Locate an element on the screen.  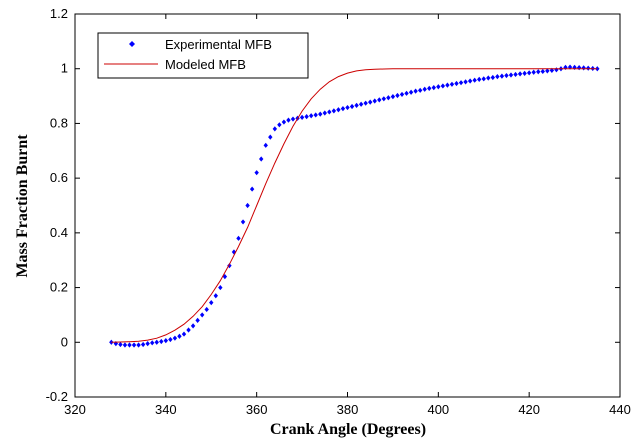
legend-label-modeled: Modeled MFB is located at coordinates (205, 64).